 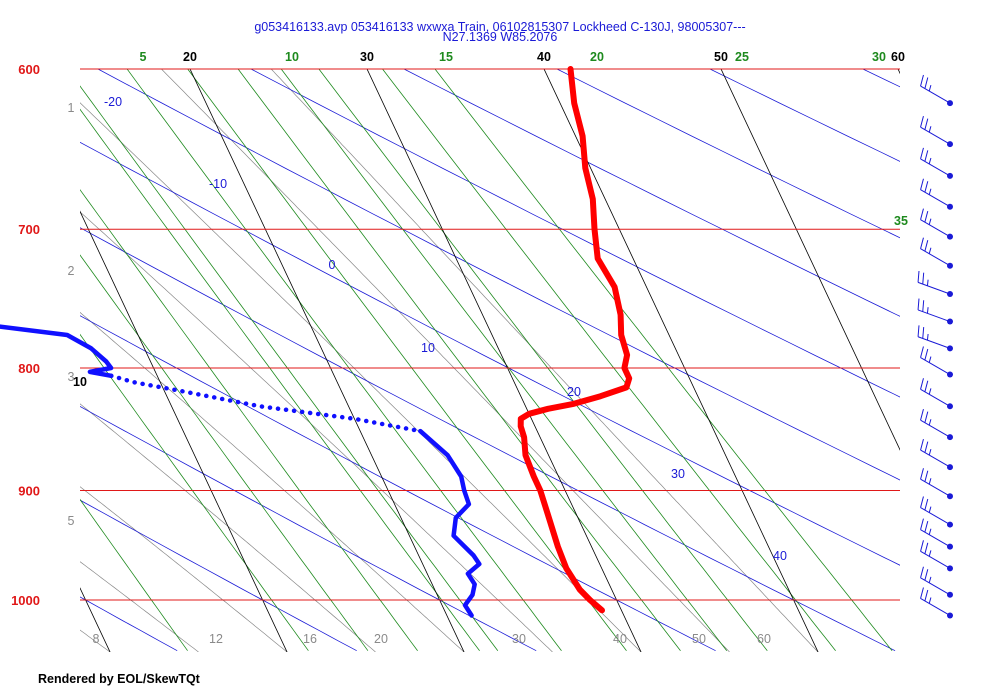 I want to click on side-axis-label: 2, so click(x=71, y=271).